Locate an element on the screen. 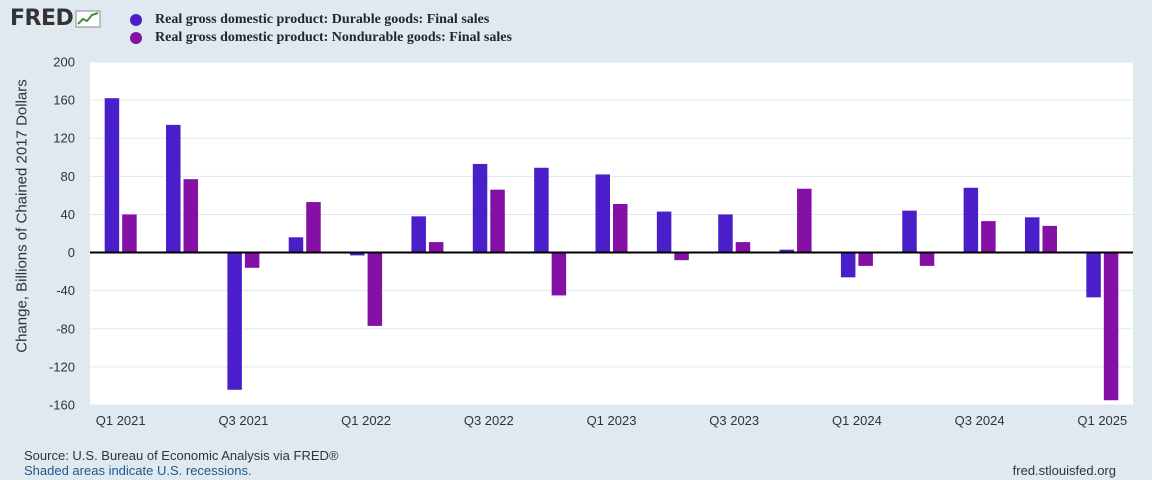 This screenshot has width=1152, height=480. x-tick-label: Q1 2023 is located at coordinates (612, 420).